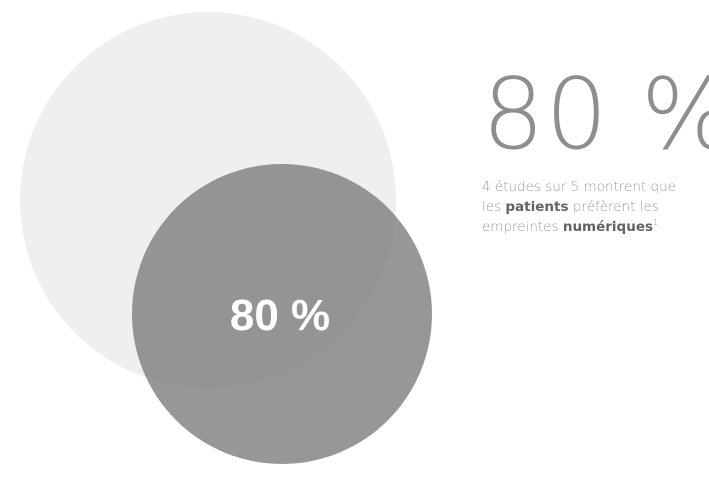 The image size is (709, 481). I want to click on stat-value: 80 %, so click(595, 115).